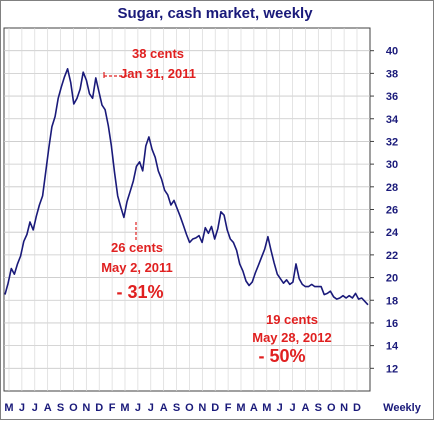 Image resolution: width=434 pixels, height=425 pixels. Describe the element at coordinates (215, 13) in the screenshot. I see `chart-title: Sugar, cash market, weekly` at that location.